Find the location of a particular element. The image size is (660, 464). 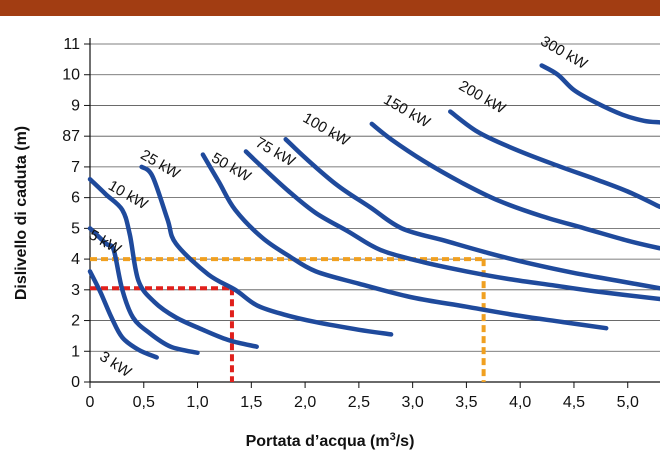

curve-label-10-kw: 10 kW is located at coordinates (128, 195).